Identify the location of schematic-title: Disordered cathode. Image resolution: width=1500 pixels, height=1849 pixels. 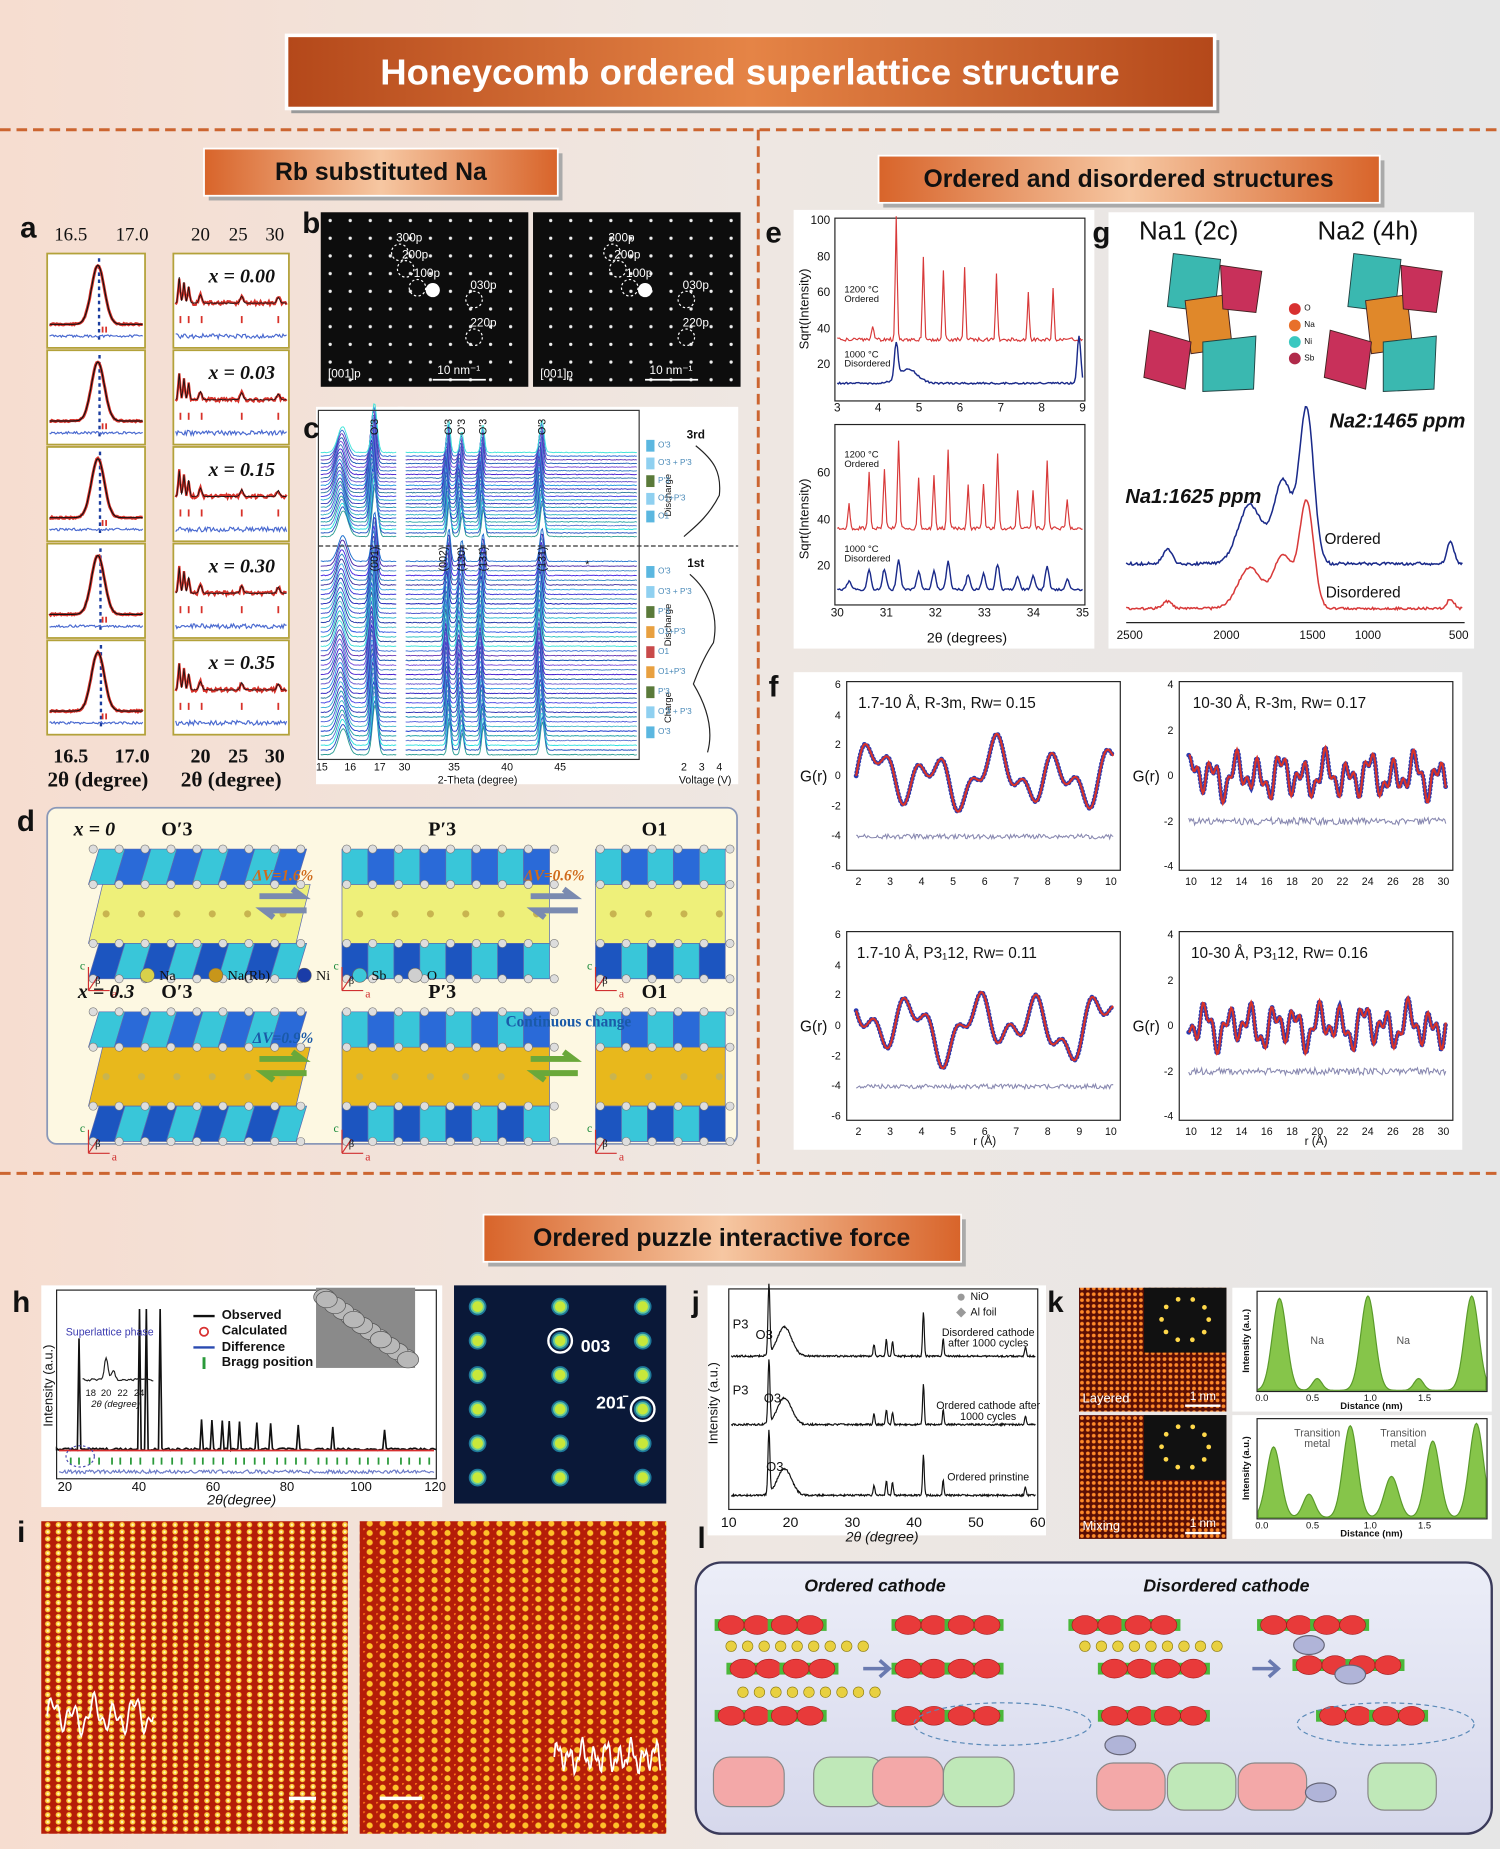
(1226, 1586).